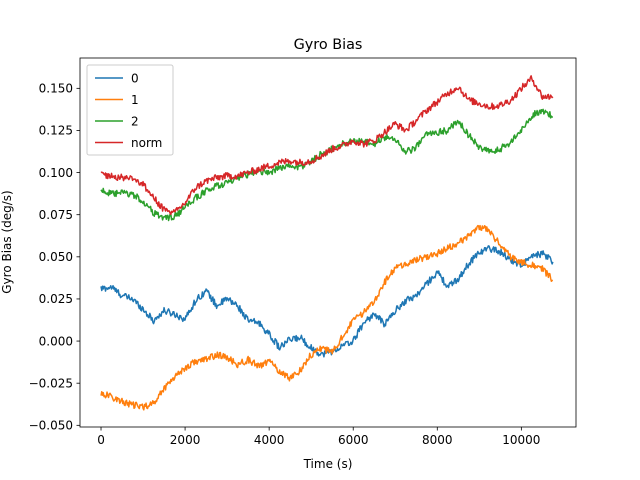  I want to click on y-tick-label: 0.100, so click(56, 173).